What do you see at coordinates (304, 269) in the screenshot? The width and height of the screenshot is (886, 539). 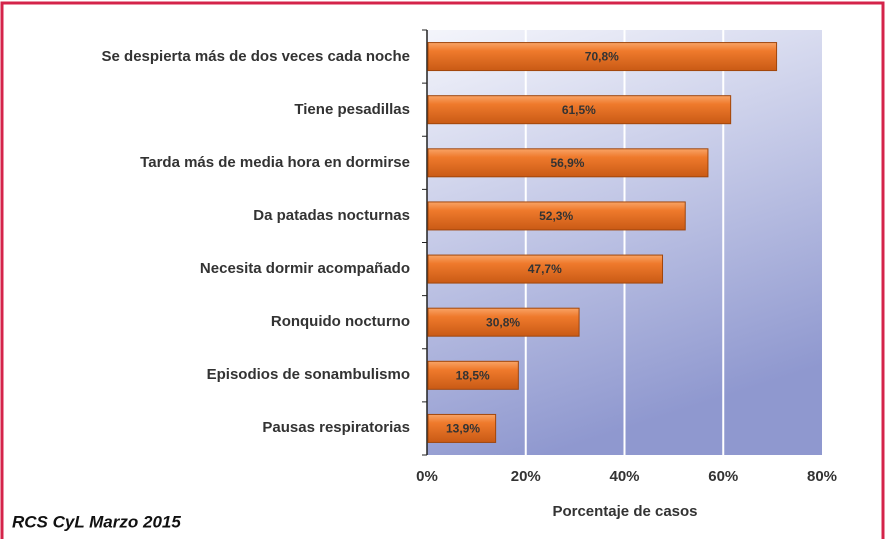 I see `category-label: Necesita dormir acompañado` at bounding box center [304, 269].